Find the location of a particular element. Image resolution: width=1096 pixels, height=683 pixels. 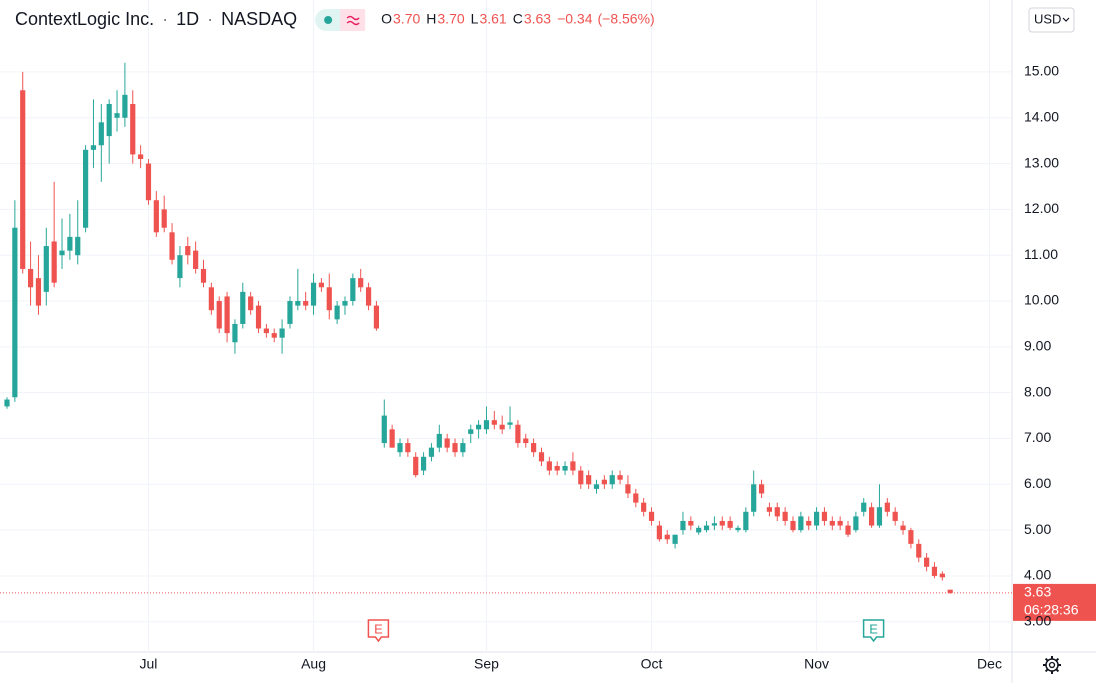

change-pct: (−8.56%) is located at coordinates (626, 19).